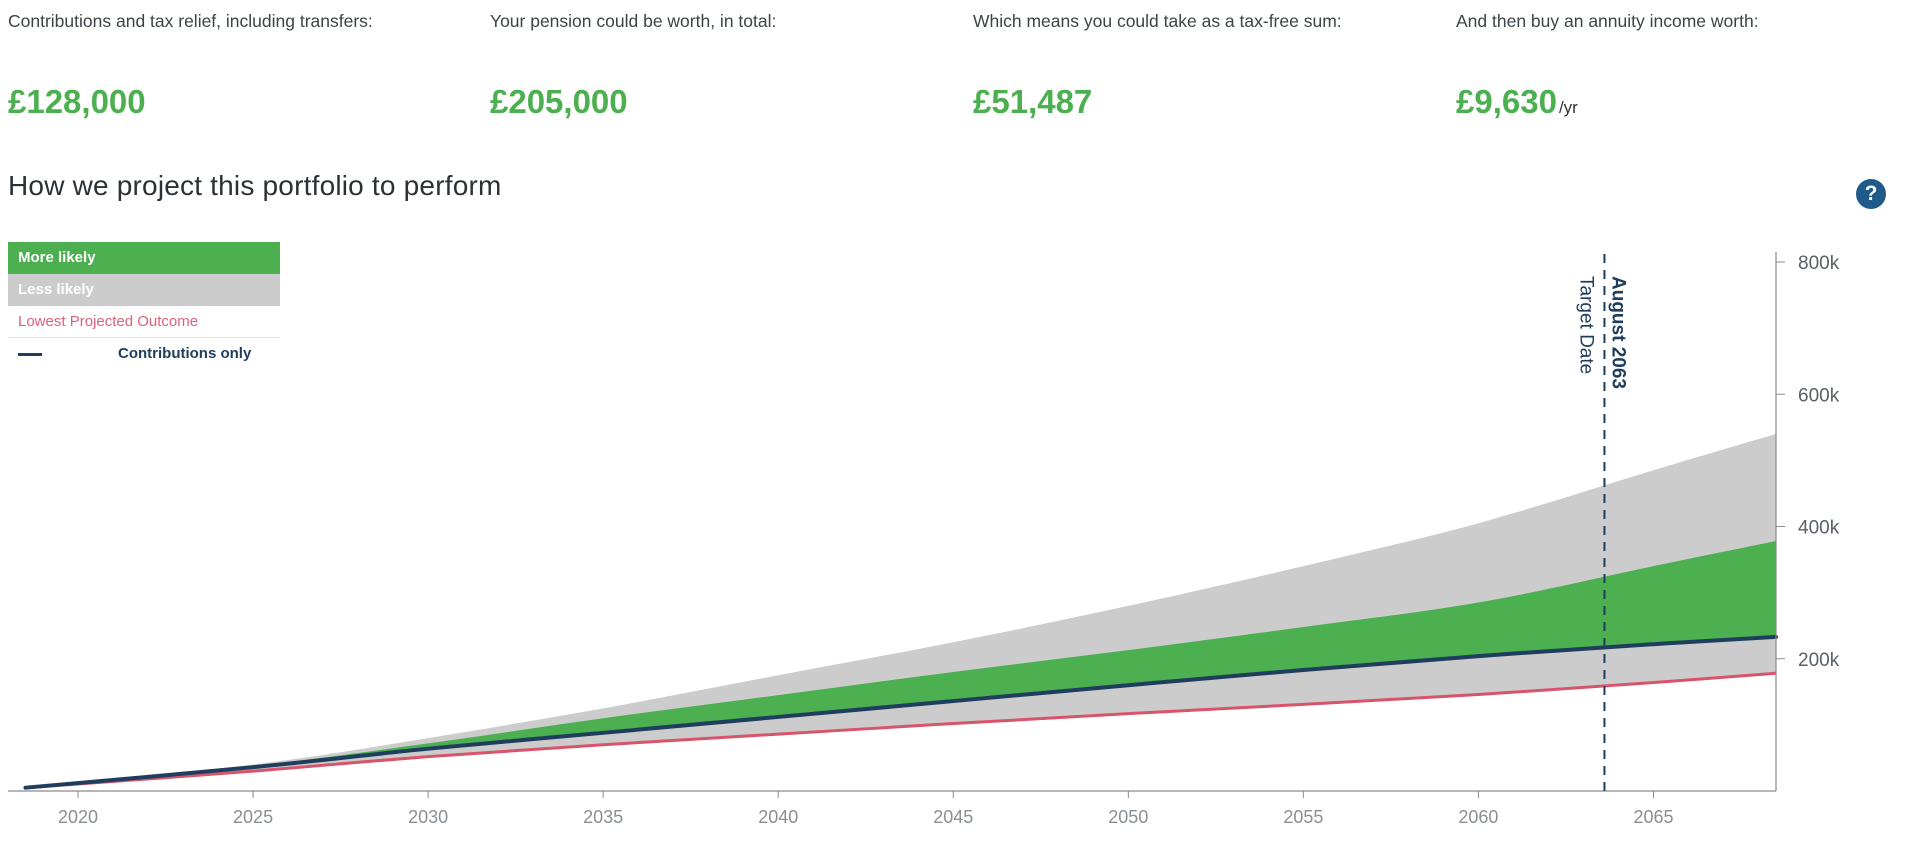 The image size is (1906, 852). What do you see at coordinates (901, 730) in the screenshot?
I see `lowest-projected-line` at bounding box center [901, 730].